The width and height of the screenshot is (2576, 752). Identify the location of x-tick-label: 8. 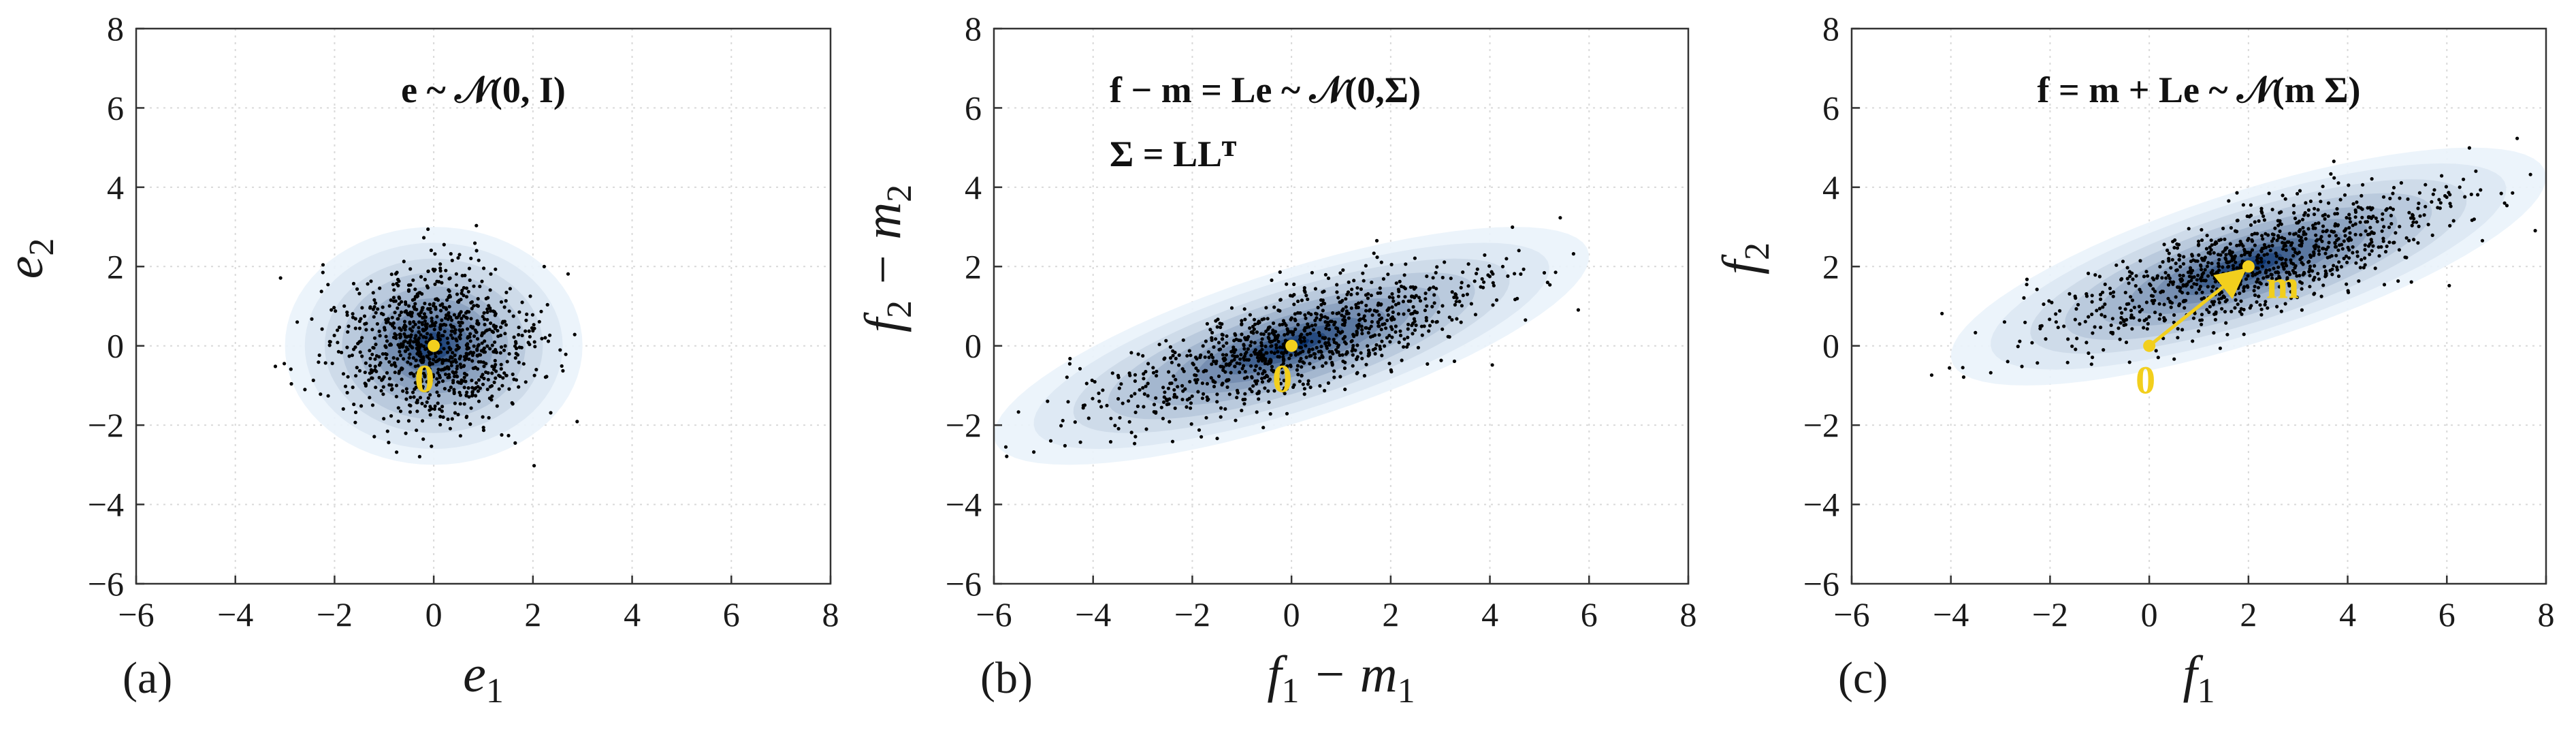
(831, 614).